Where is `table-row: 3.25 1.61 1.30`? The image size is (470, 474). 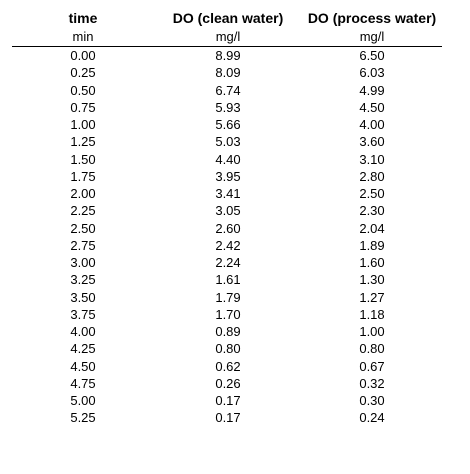 table-row: 3.25 1.61 1.30 is located at coordinates (227, 279).